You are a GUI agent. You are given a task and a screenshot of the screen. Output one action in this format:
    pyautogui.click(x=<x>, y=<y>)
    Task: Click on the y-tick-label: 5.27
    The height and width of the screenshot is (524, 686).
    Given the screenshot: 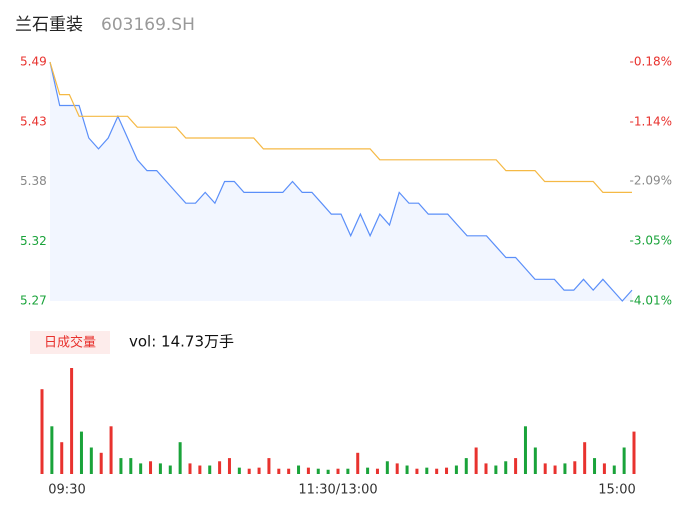 What is the action you would take?
    pyautogui.click(x=33, y=301)
    